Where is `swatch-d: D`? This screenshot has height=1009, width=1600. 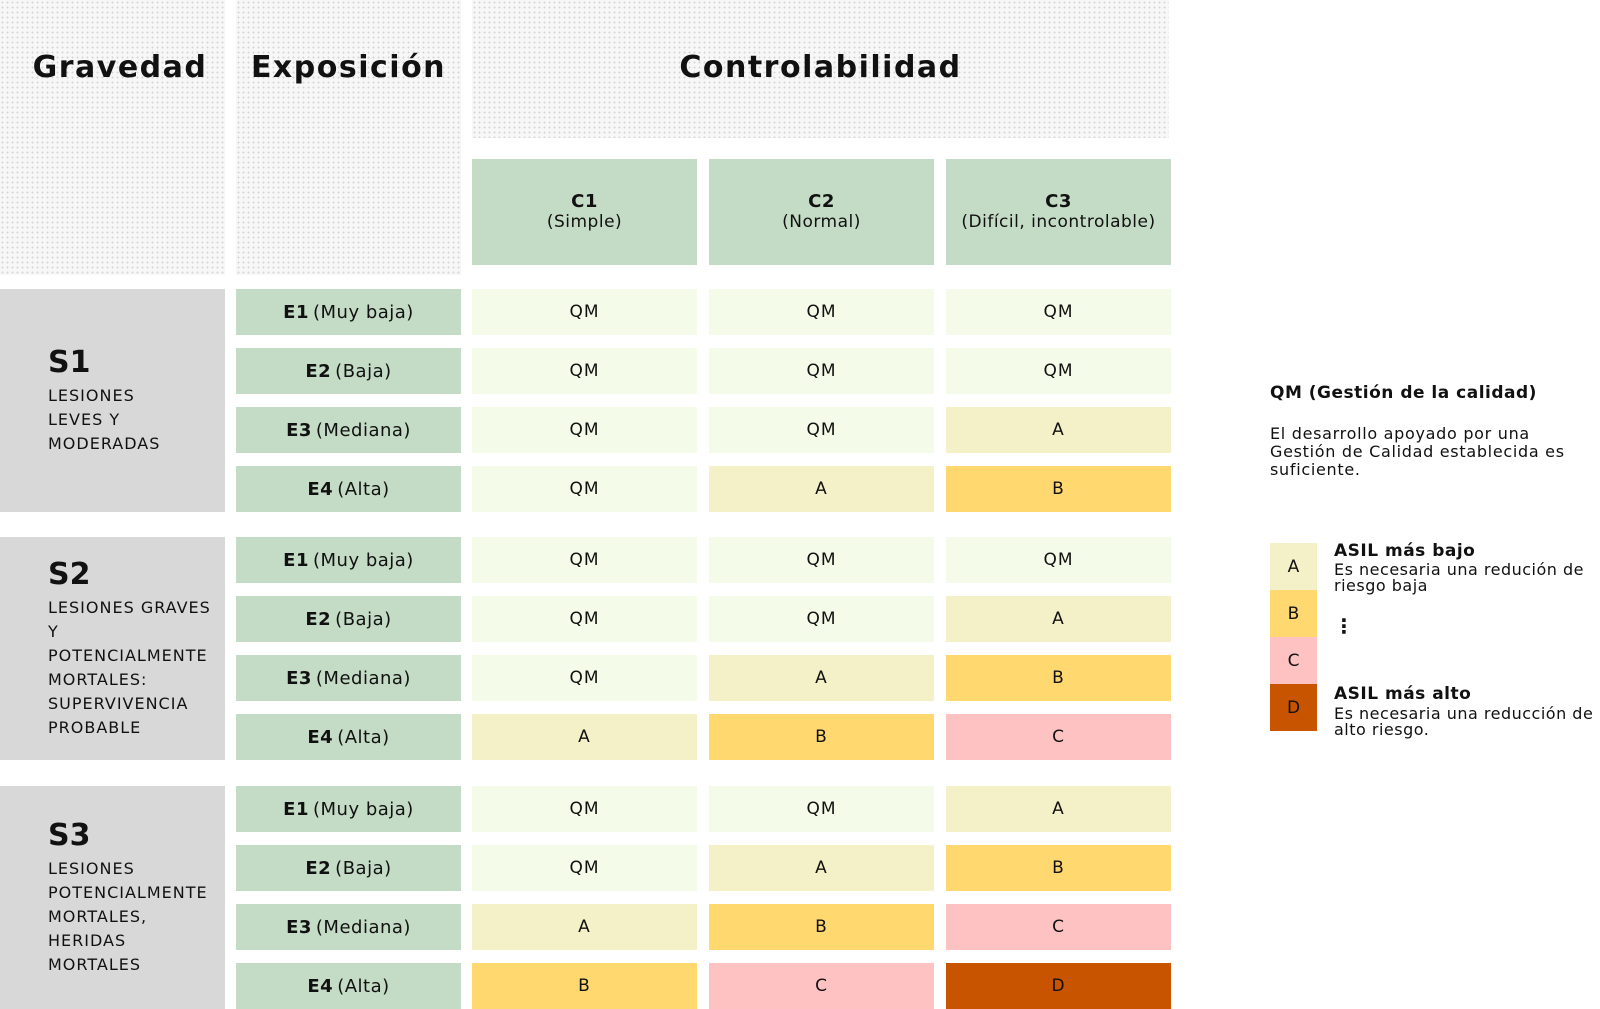 swatch-d: D is located at coordinates (1293, 707).